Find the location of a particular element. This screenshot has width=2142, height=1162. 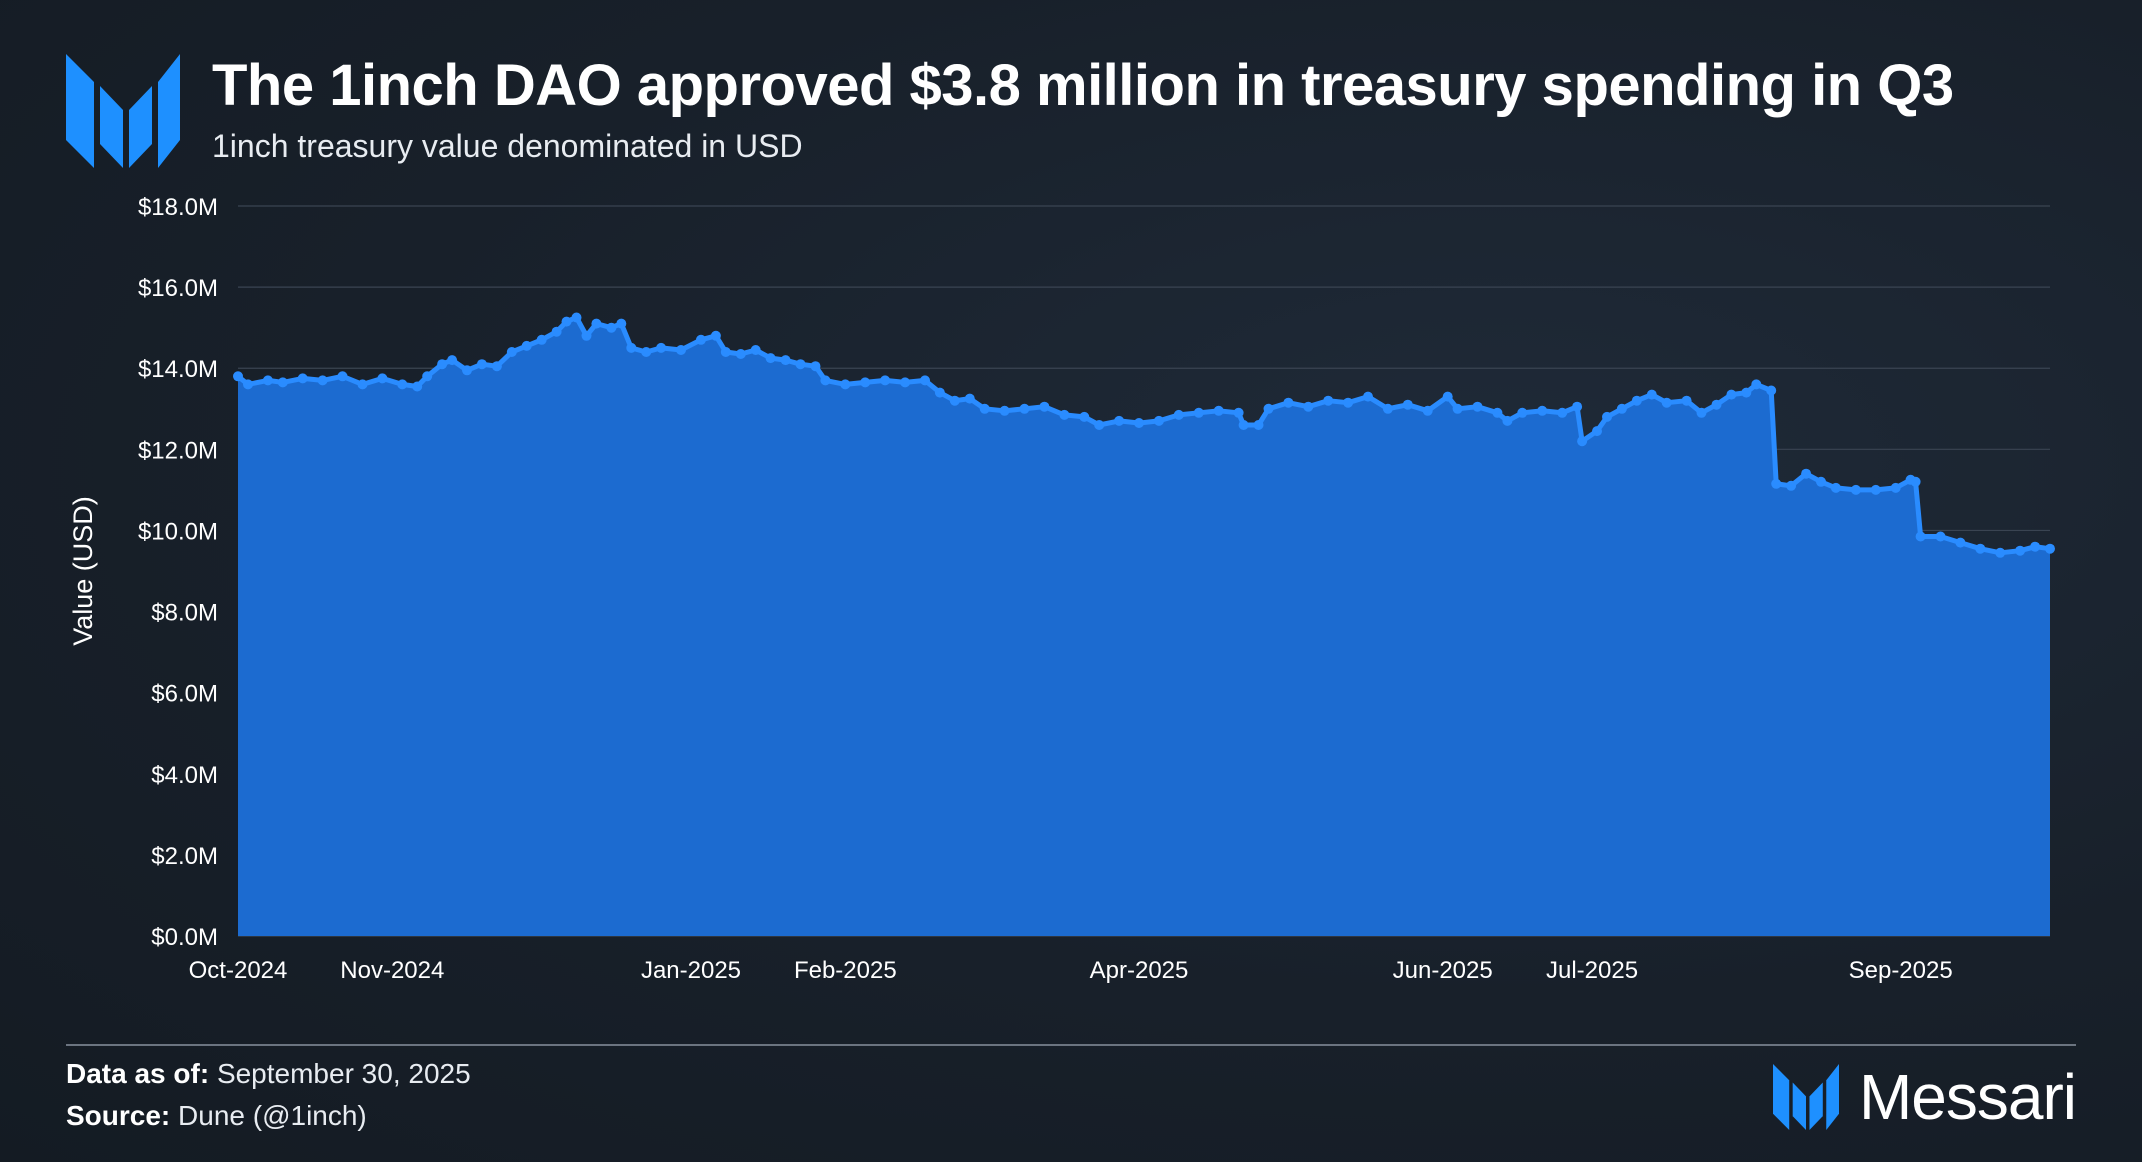

data-as-of-value: September 30, 2025 is located at coordinates (343, 1073).